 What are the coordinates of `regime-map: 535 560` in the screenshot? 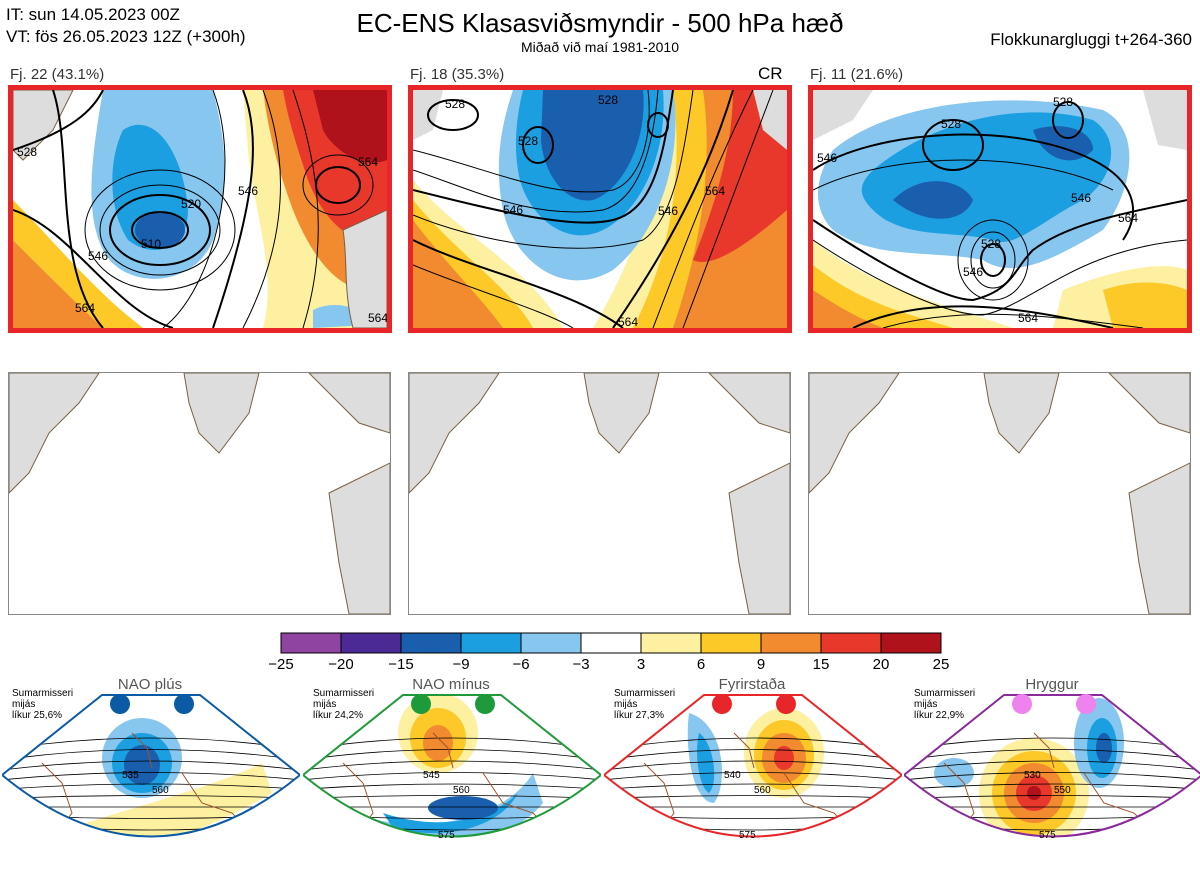 It's located at (151, 781).